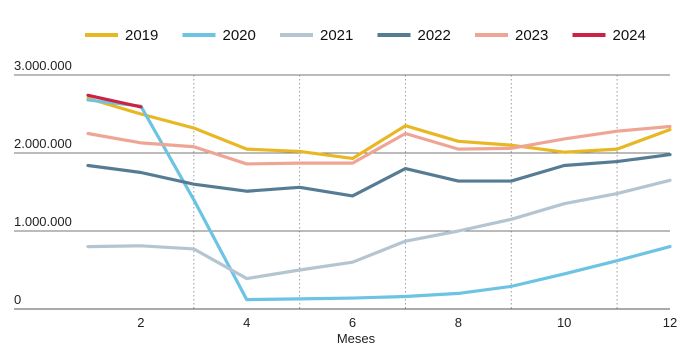 The height and width of the screenshot is (347, 687). Describe the element at coordinates (246, 322) in the screenshot. I see `x-tick-label: 4` at that location.